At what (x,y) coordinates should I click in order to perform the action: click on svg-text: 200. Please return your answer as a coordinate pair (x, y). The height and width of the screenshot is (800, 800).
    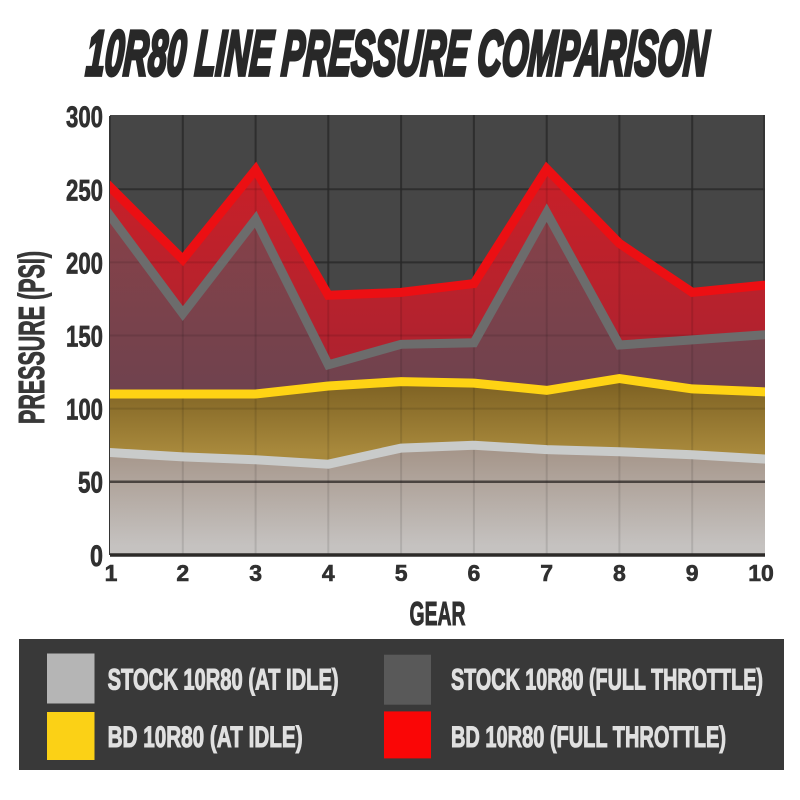
    Looking at the image, I should click on (84, 263).